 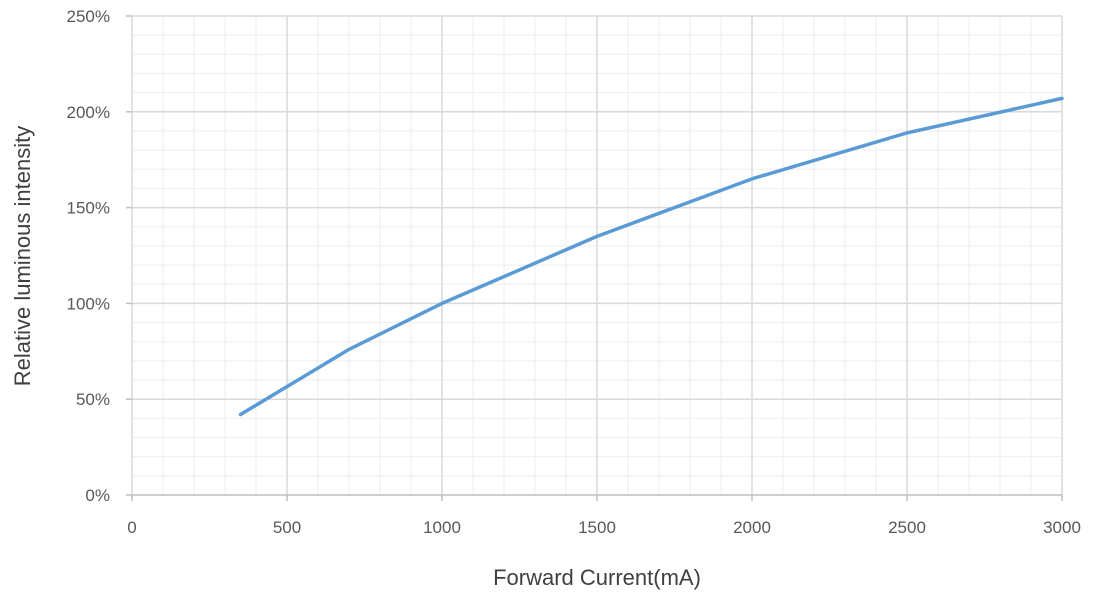 What do you see at coordinates (131, 527) in the screenshot?
I see `x-tick-label: 0` at bounding box center [131, 527].